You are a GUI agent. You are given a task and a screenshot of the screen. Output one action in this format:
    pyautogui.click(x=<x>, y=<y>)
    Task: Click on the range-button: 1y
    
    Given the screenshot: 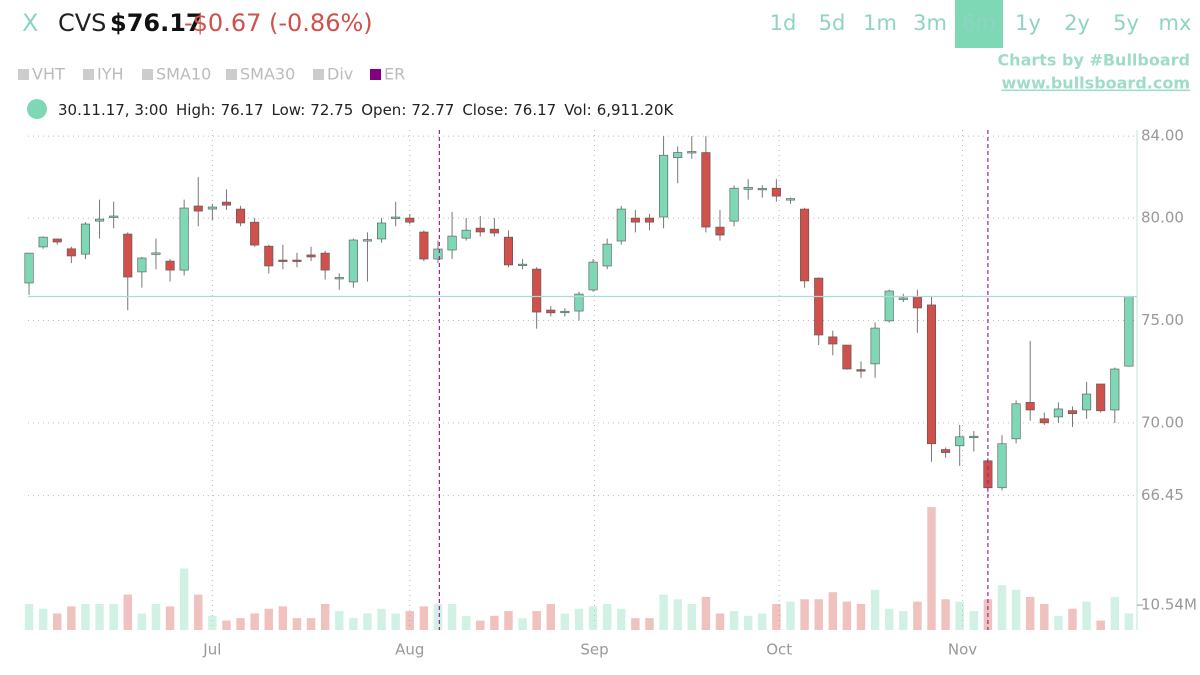 What is the action you would take?
    pyautogui.click(x=1028, y=23)
    